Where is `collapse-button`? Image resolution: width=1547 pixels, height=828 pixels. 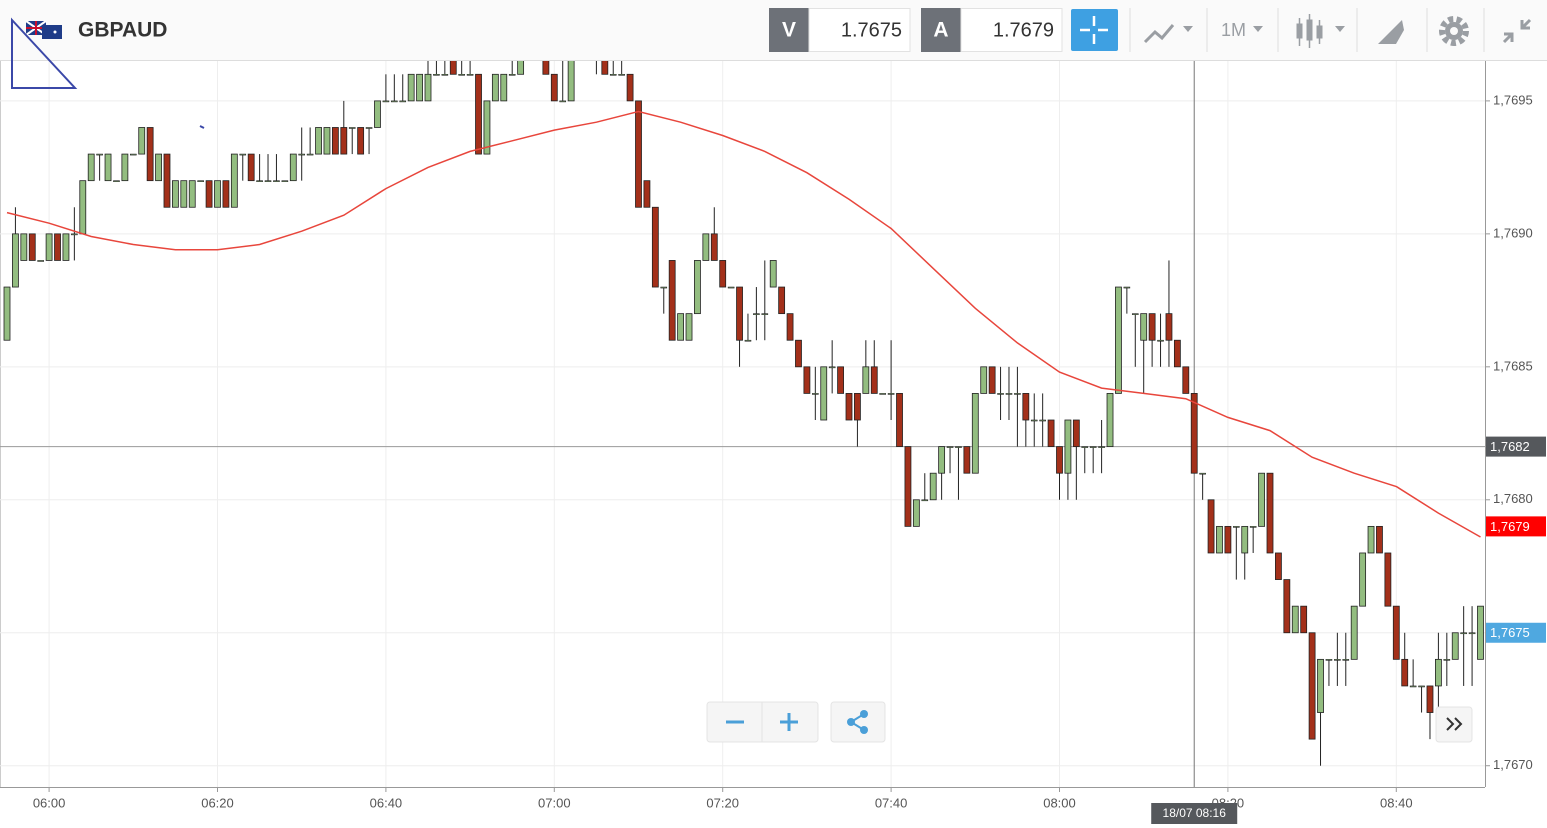
collapse-button is located at coordinates (1517, 31).